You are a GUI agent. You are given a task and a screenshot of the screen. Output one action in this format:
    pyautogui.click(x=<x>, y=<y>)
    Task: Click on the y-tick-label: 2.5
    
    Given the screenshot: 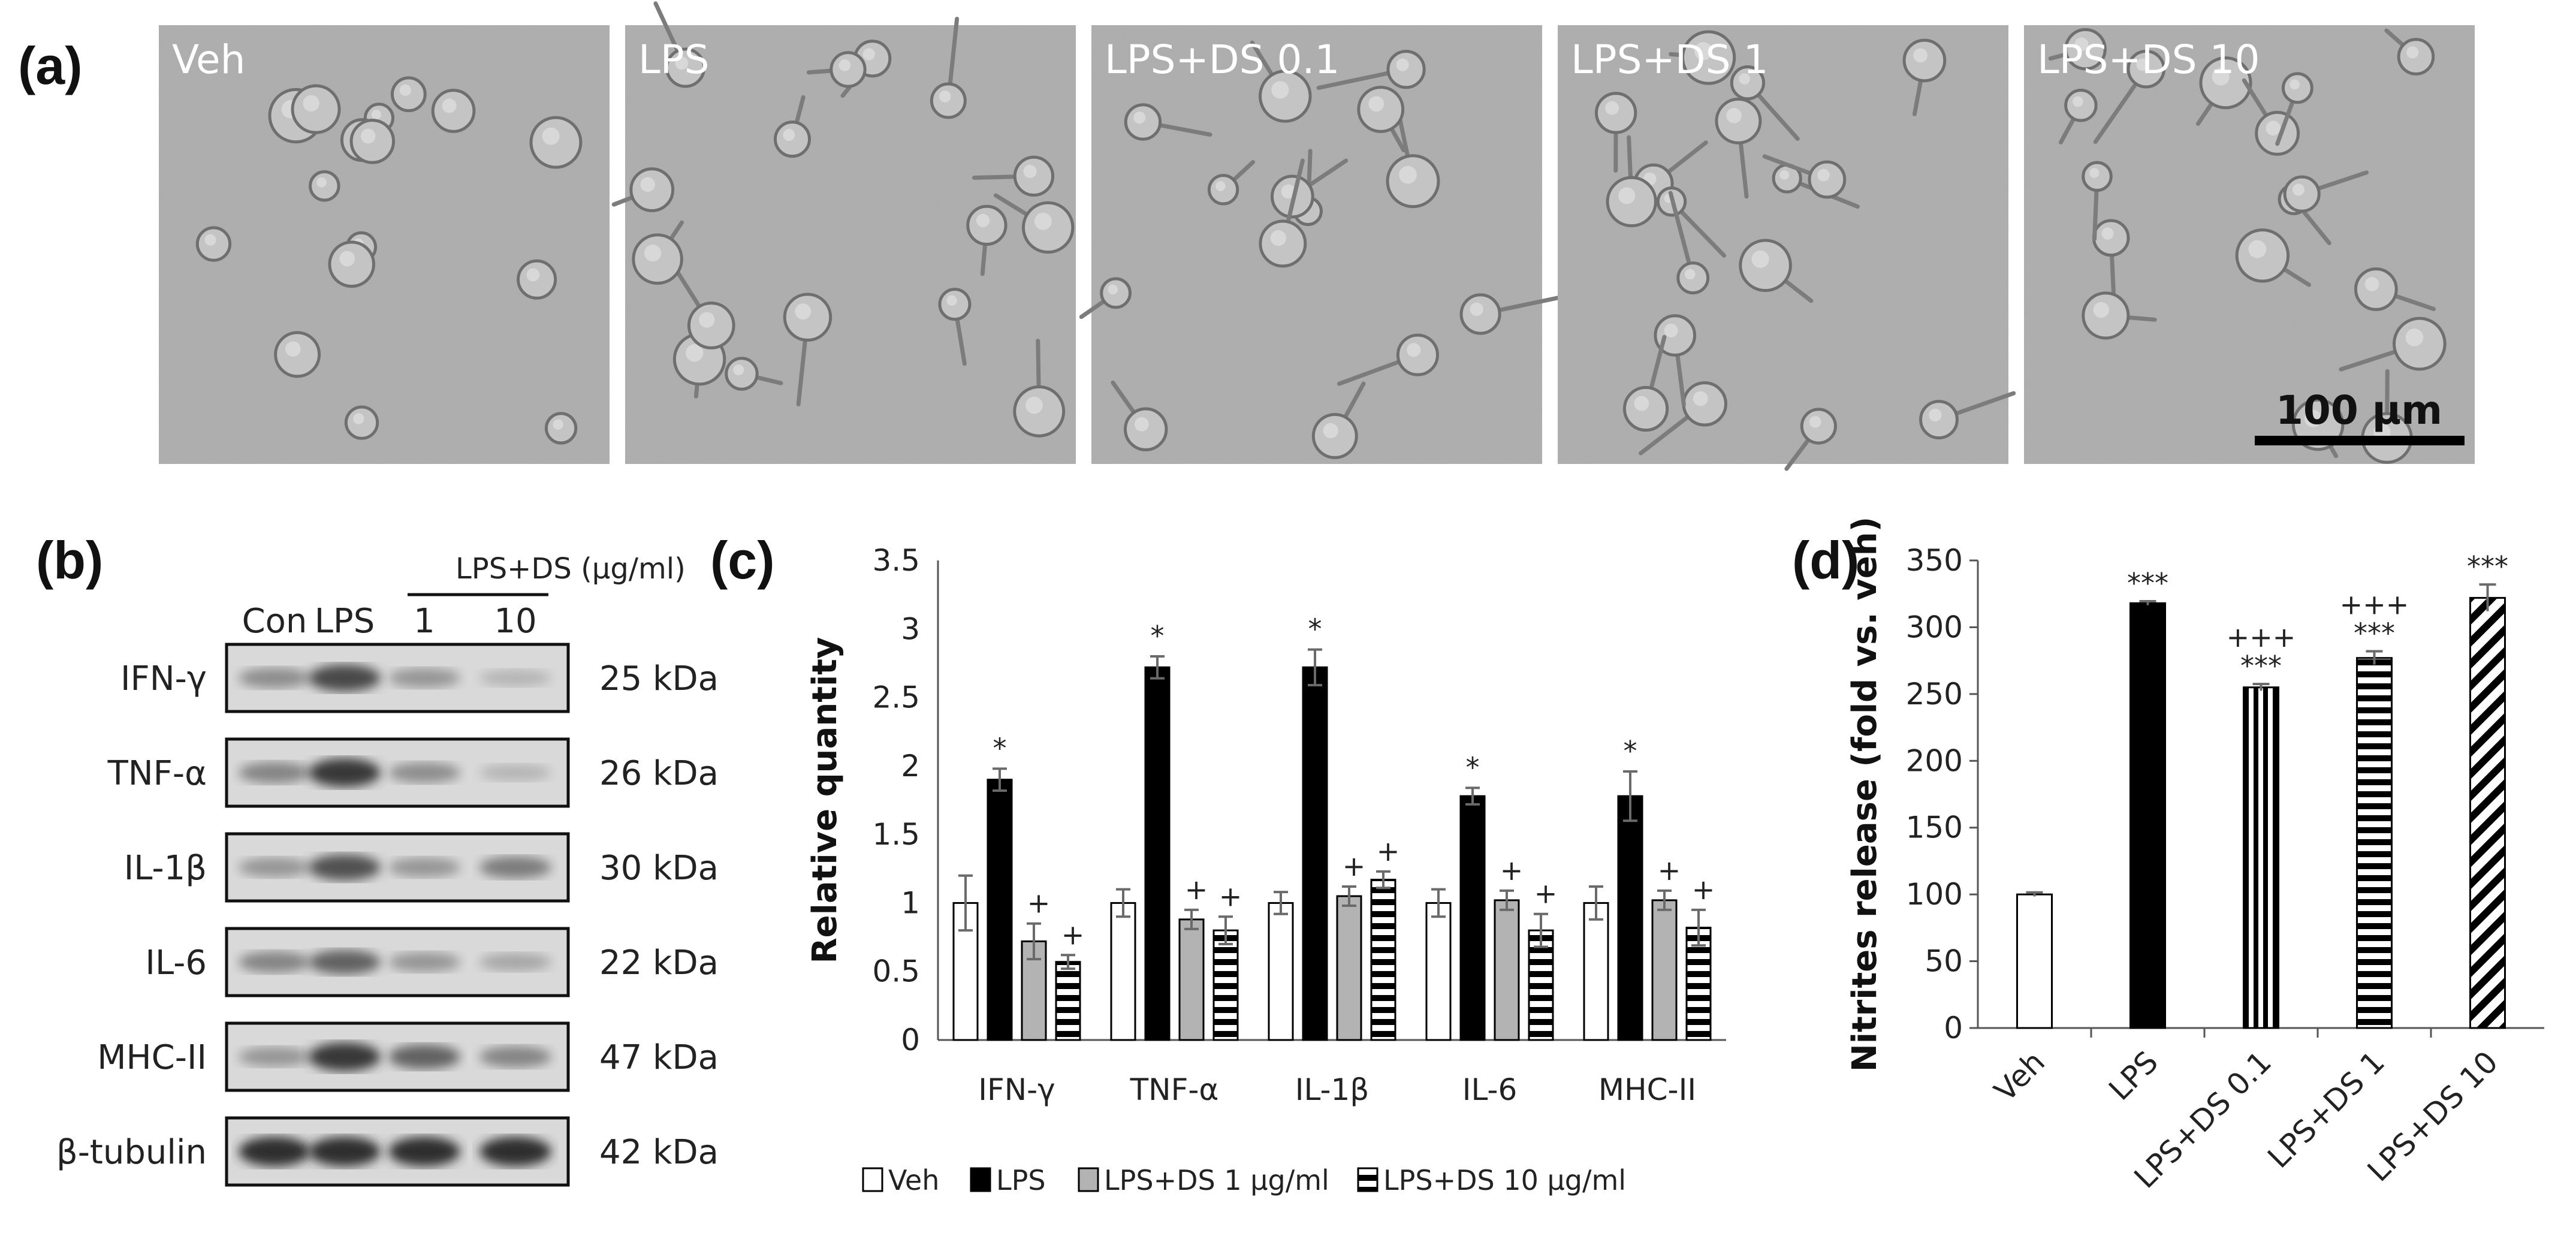 What is the action you would take?
    pyautogui.click(x=896, y=697)
    